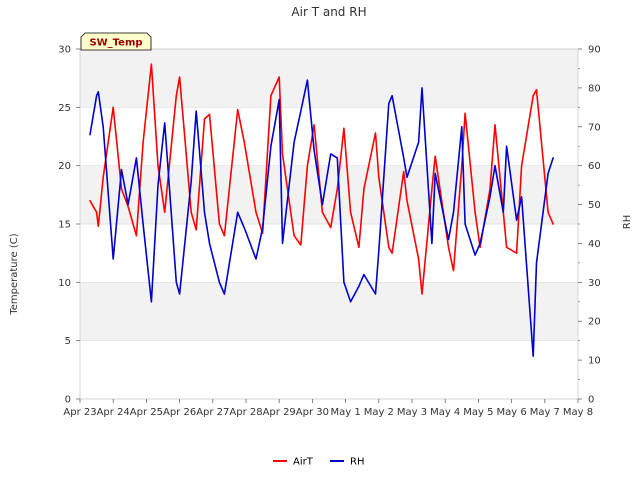 The width and height of the screenshot is (640, 480). I want to click on right-tick-label: 50, so click(594, 205).